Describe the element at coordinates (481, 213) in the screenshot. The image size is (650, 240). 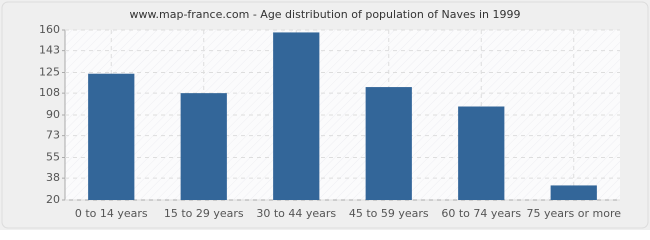
I see `x-tick-label: 60 to 74 years` at that location.